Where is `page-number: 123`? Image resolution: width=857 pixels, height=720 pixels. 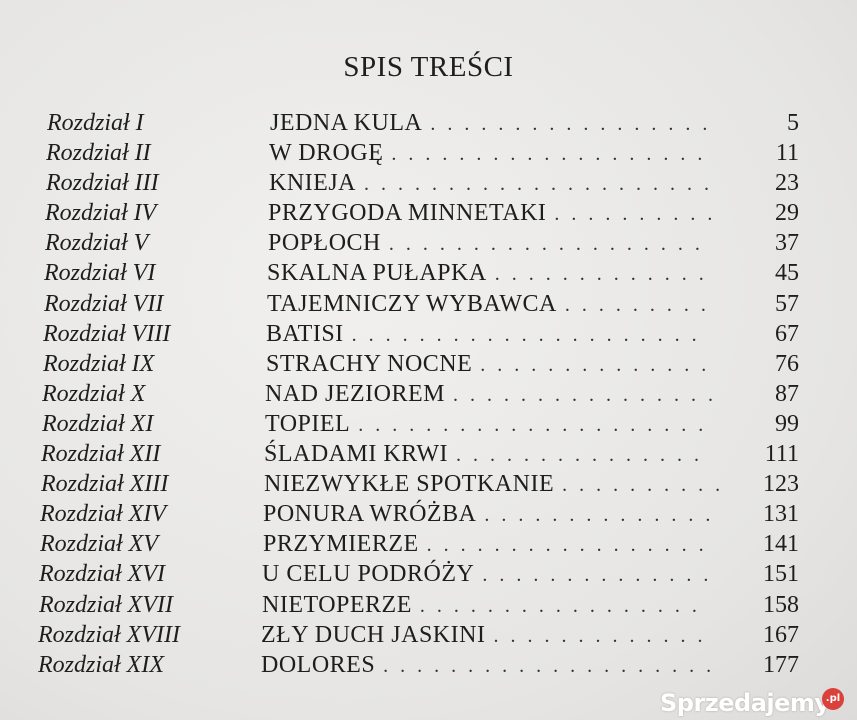 page-number: 123 is located at coordinates (781, 484).